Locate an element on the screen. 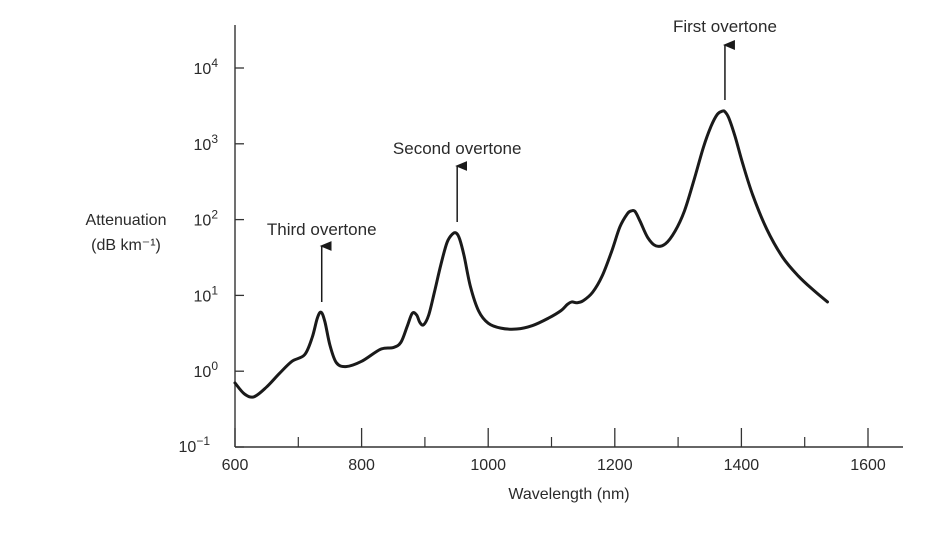 This screenshot has height=535, width=941. y-axis-label-line-1: Attenuation is located at coordinates (126, 220).